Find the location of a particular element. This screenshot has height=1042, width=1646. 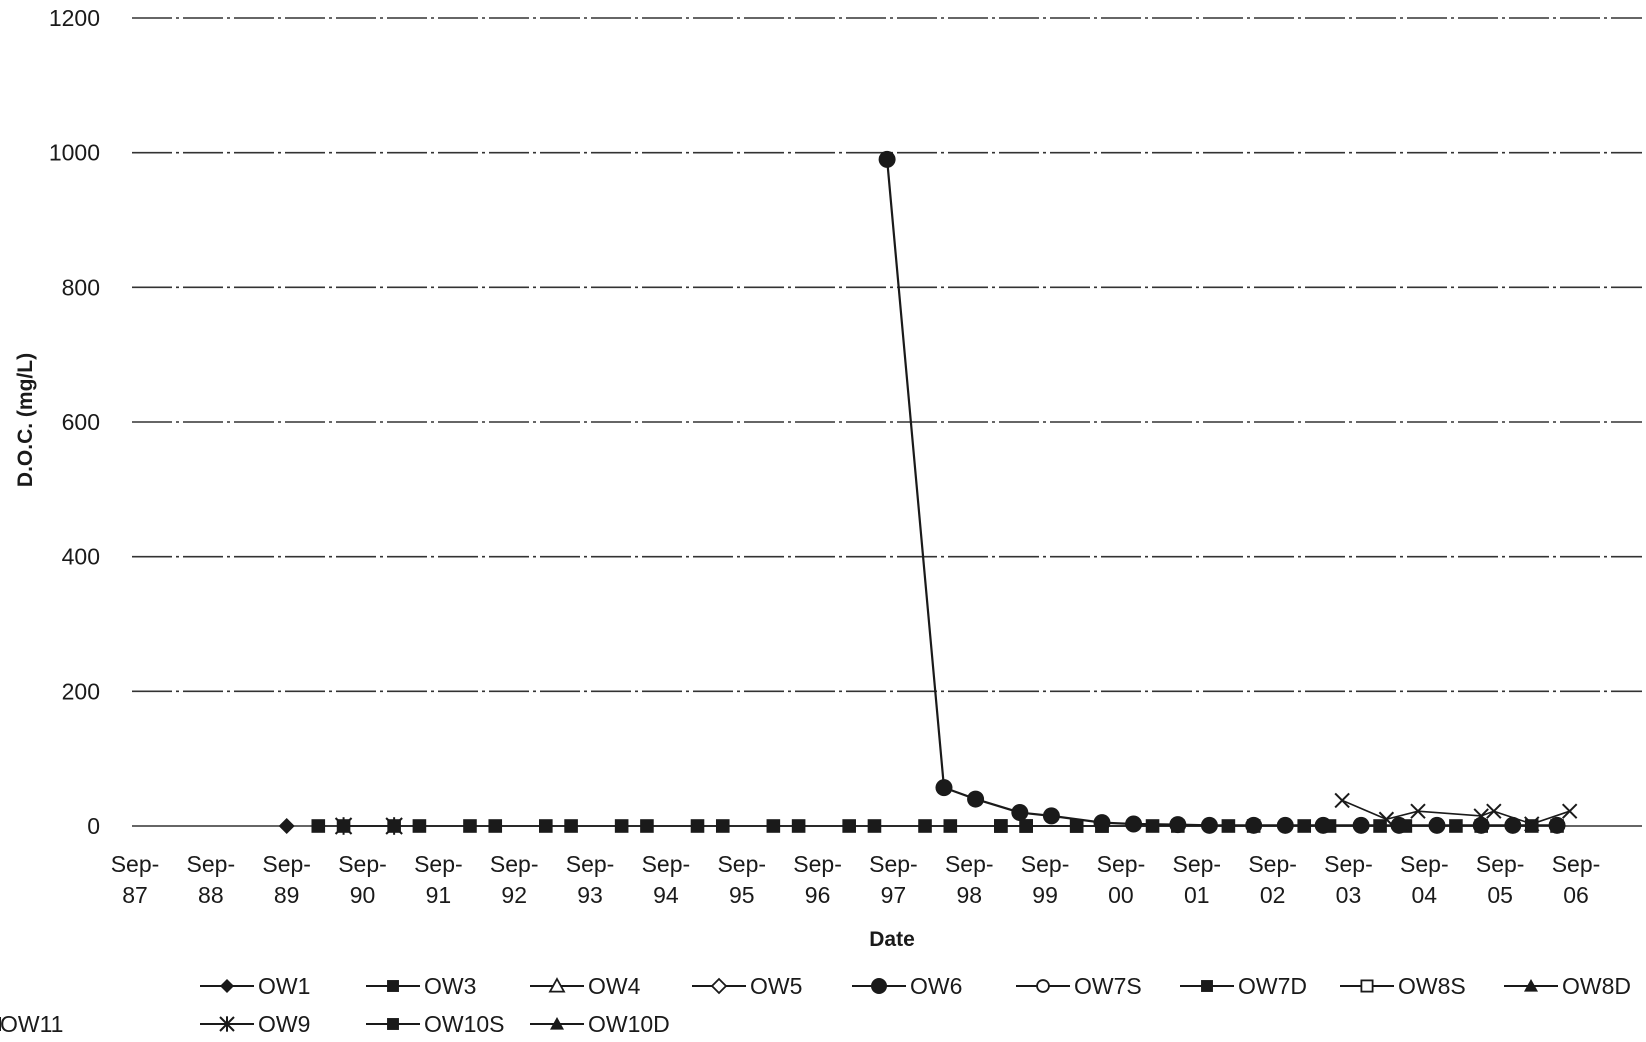

legend-item-ow10s: OW10S is located at coordinates (435, 1024).